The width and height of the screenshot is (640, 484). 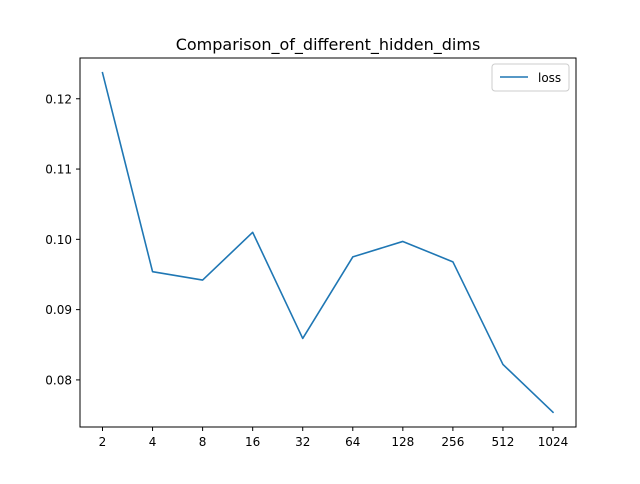 What do you see at coordinates (58, 240) in the screenshot?
I see `y-tick-label: 0.10` at bounding box center [58, 240].